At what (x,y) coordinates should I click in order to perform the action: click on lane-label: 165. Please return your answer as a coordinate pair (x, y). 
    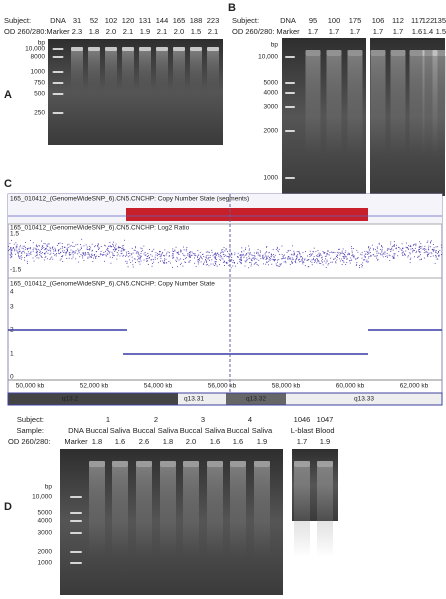
    Looking at the image, I should click on (179, 20).